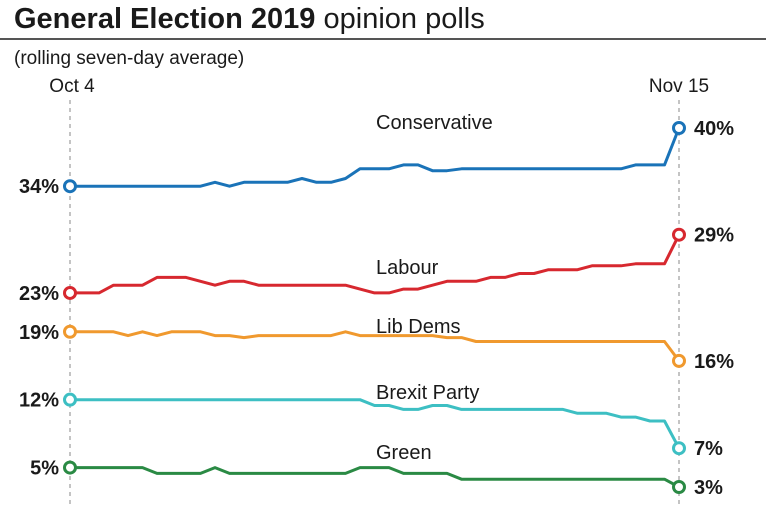 The image size is (766, 509). Describe the element at coordinates (70, 467) in the screenshot. I see `start-marker-green` at that location.